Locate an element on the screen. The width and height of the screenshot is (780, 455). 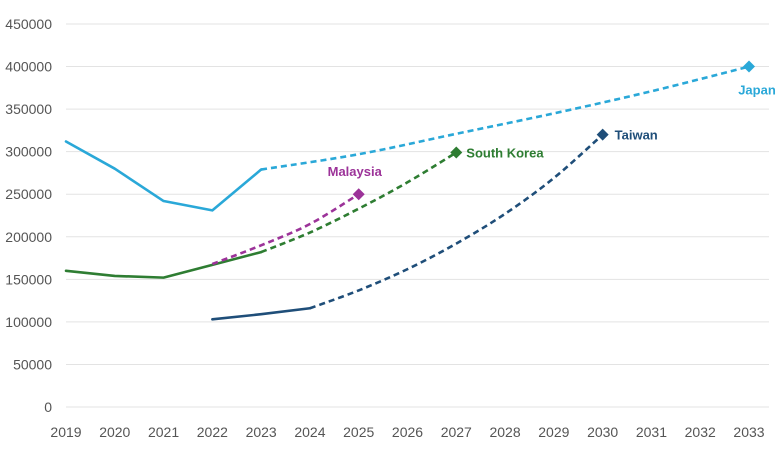
x-tick-label: 2022 is located at coordinates (212, 432).